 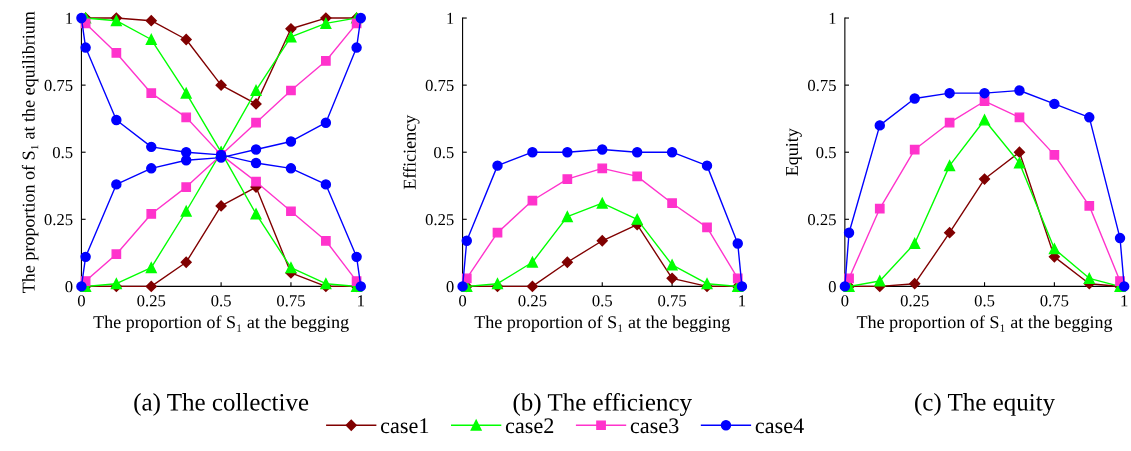 What do you see at coordinates (985, 404) in the screenshot?
I see `text: (c) The equity` at bounding box center [985, 404].